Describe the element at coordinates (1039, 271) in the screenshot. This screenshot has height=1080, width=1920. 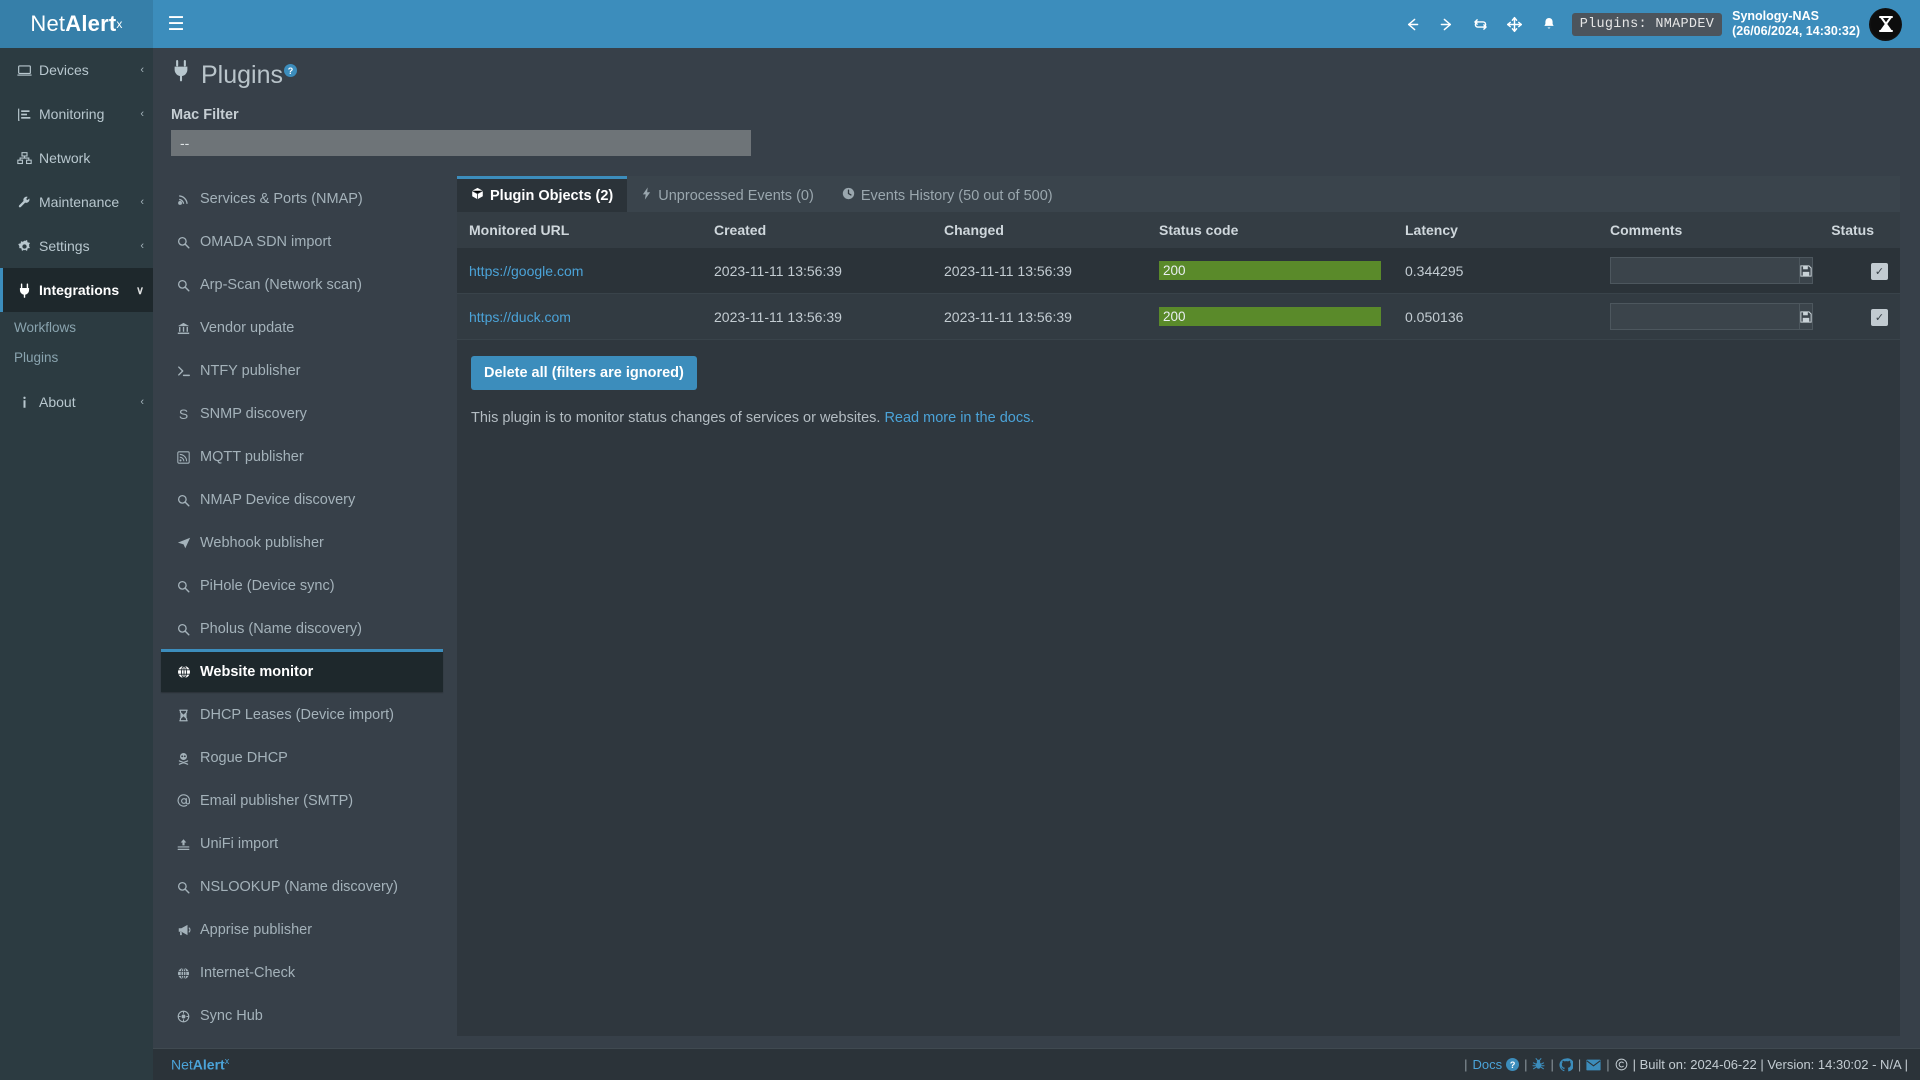
I see `cell-changed: 2023-11-11 13:56:39` at that location.